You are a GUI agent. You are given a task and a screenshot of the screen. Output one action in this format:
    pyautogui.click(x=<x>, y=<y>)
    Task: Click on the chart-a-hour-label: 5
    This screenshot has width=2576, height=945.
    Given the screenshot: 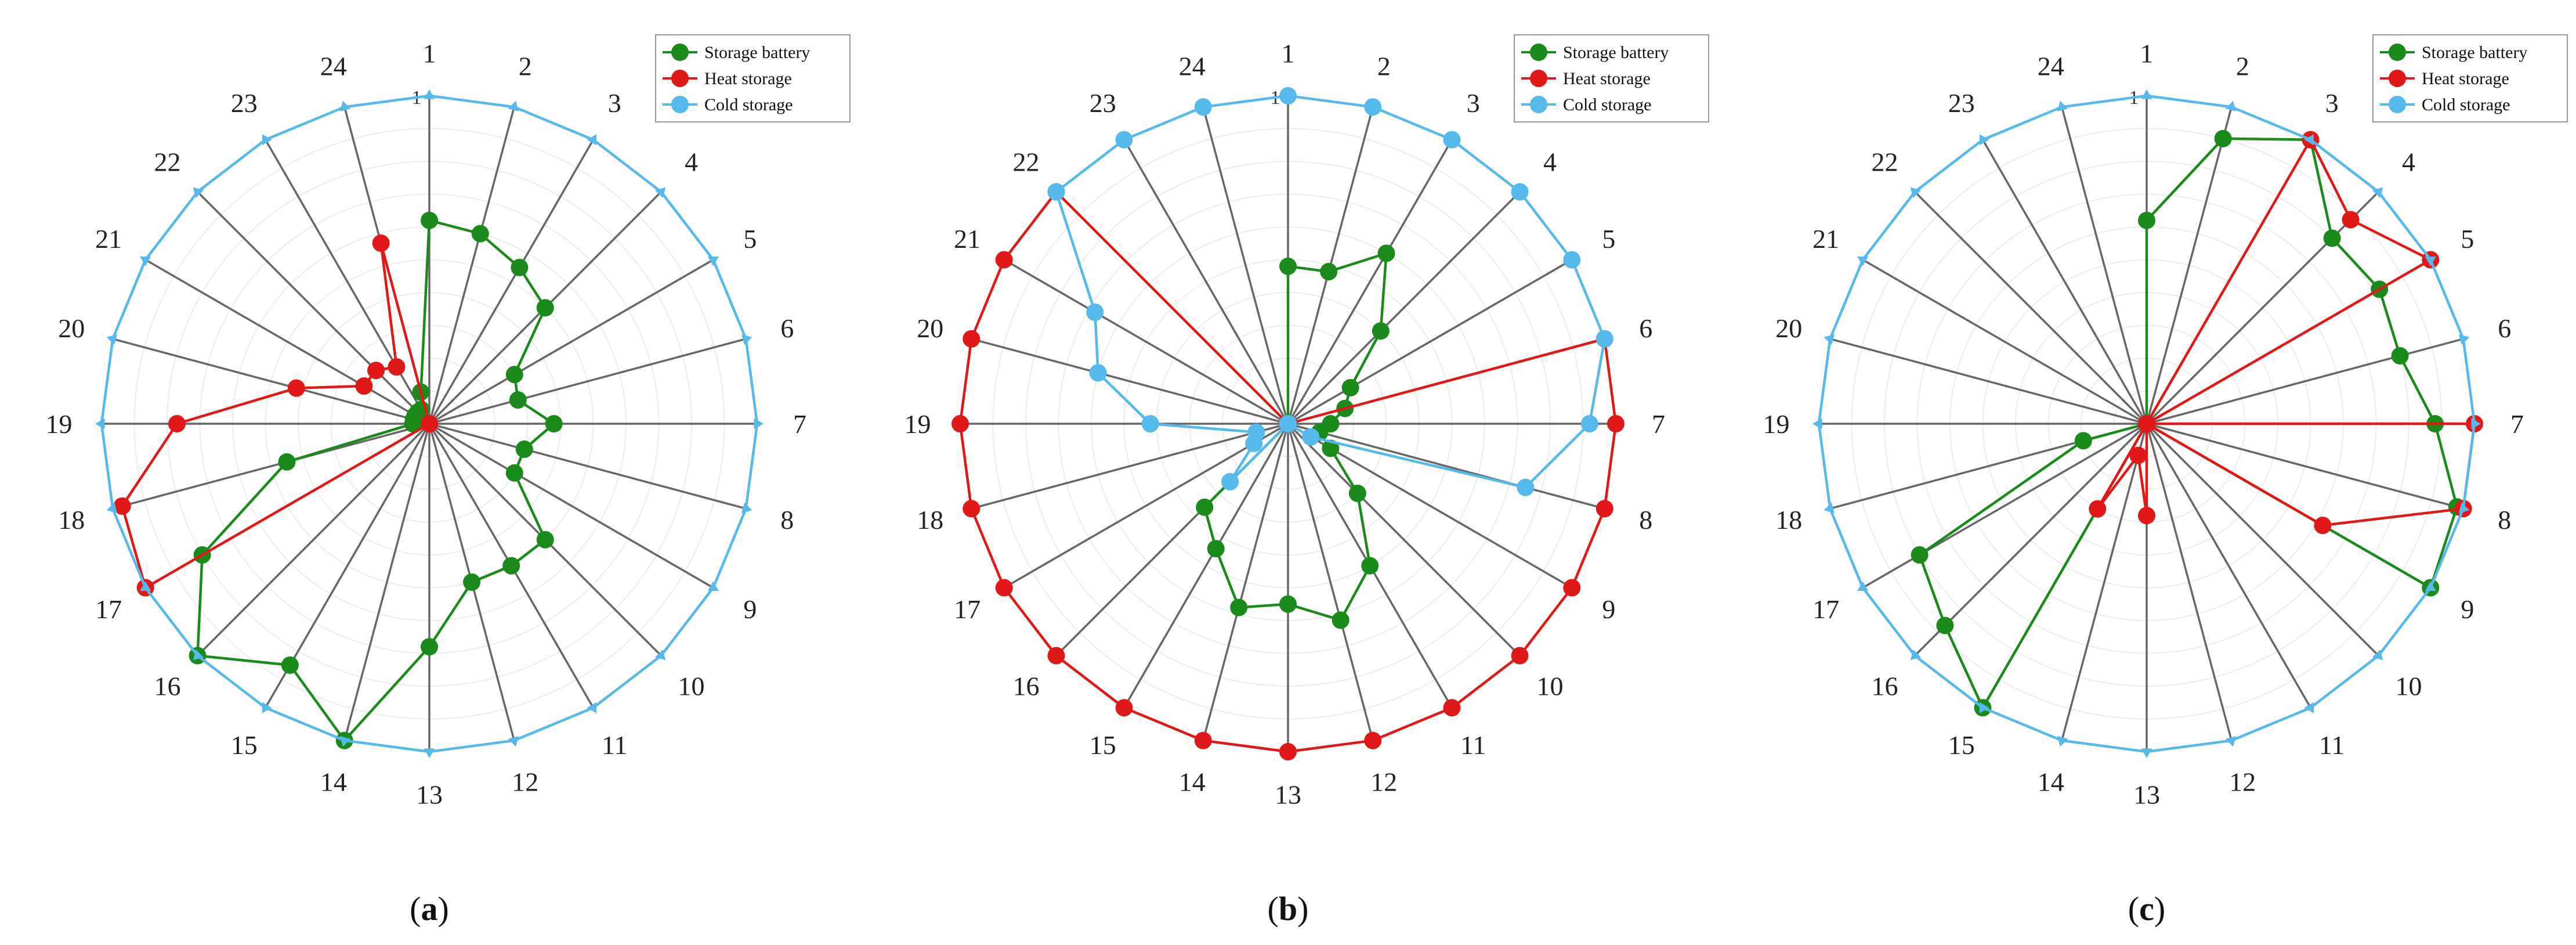 What is the action you would take?
    pyautogui.click(x=750, y=239)
    